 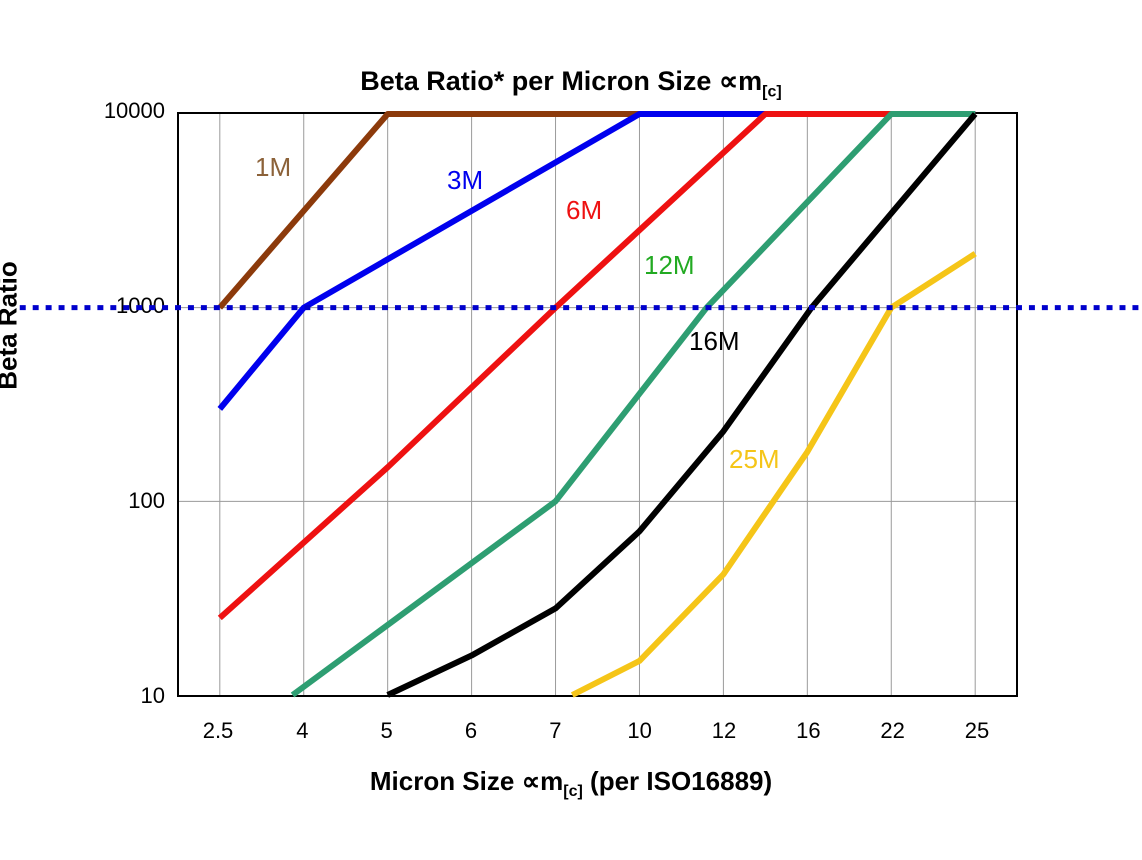 I want to click on x-tick-label: 2.5, so click(x=218, y=730).